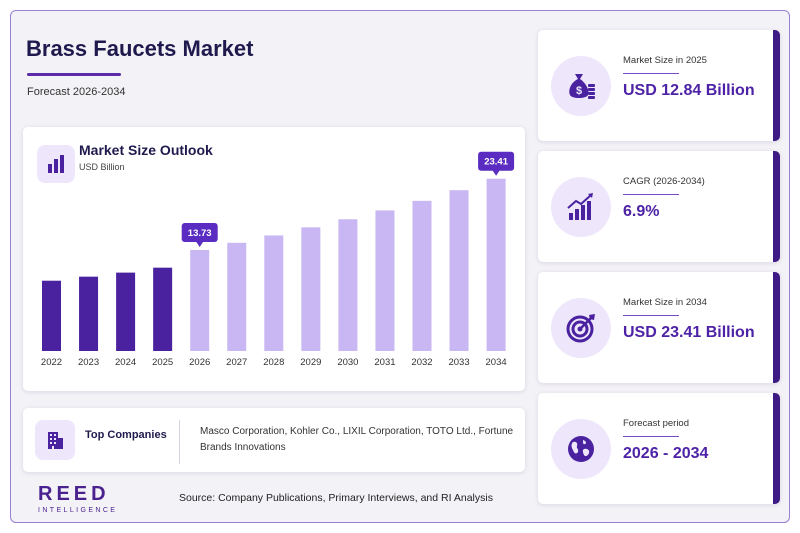  Describe the element at coordinates (311, 289) in the screenshot. I see `bar-2029` at that location.